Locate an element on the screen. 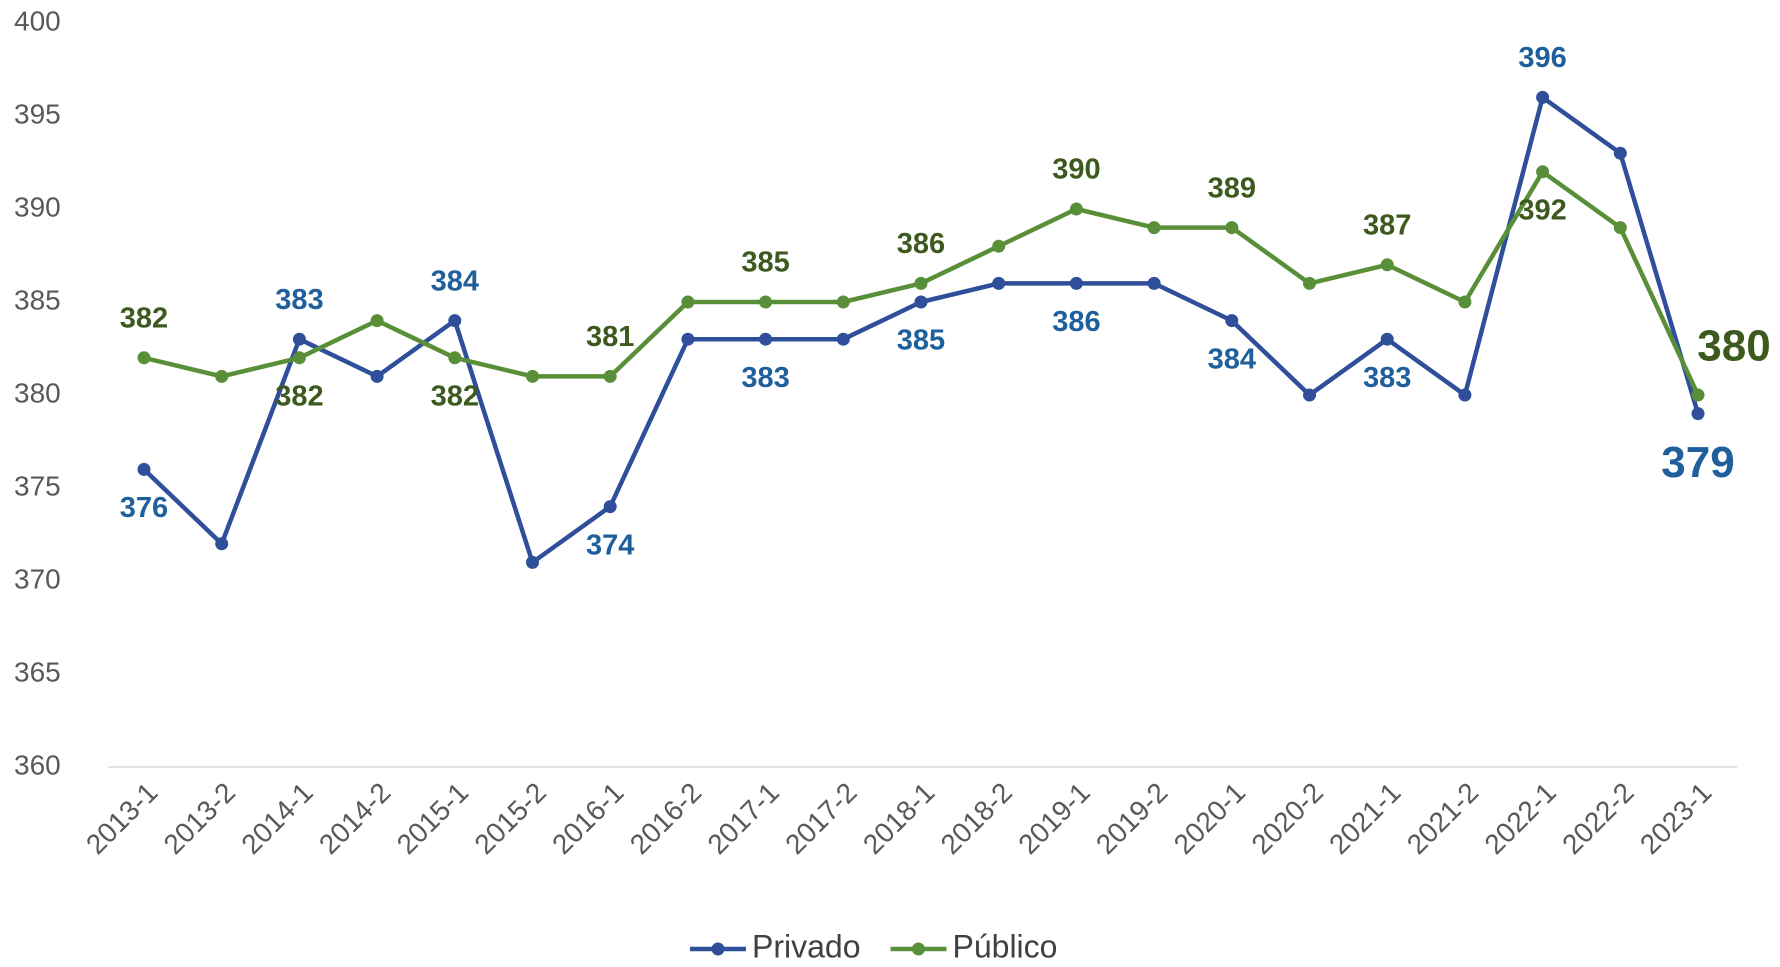  data-label: 376 is located at coordinates (144, 508).